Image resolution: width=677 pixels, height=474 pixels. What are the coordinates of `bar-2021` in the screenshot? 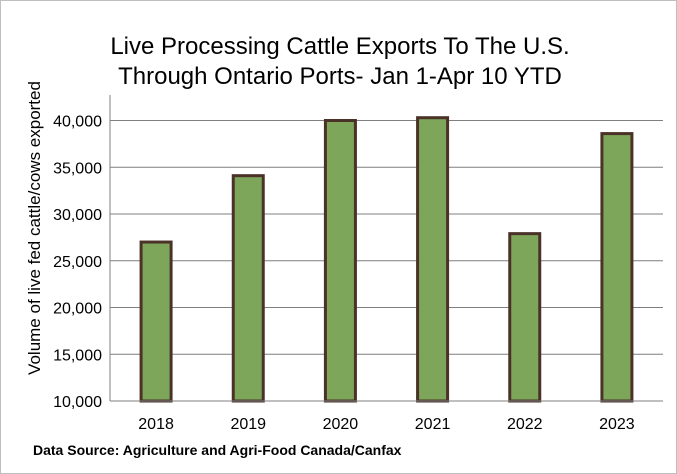 It's located at (433, 259).